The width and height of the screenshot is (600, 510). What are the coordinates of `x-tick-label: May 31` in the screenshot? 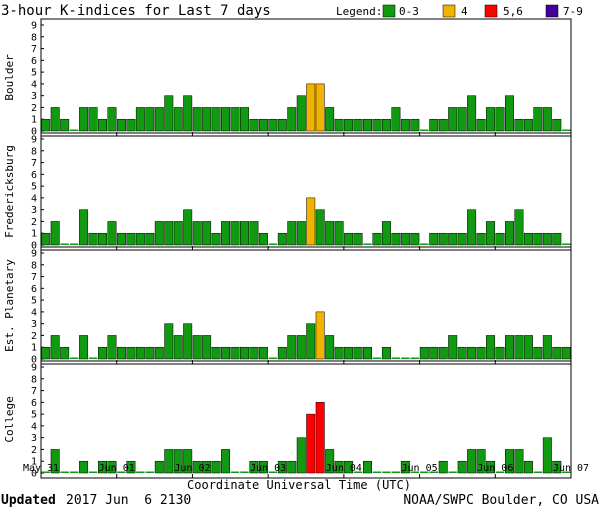 It's located at (41, 468).